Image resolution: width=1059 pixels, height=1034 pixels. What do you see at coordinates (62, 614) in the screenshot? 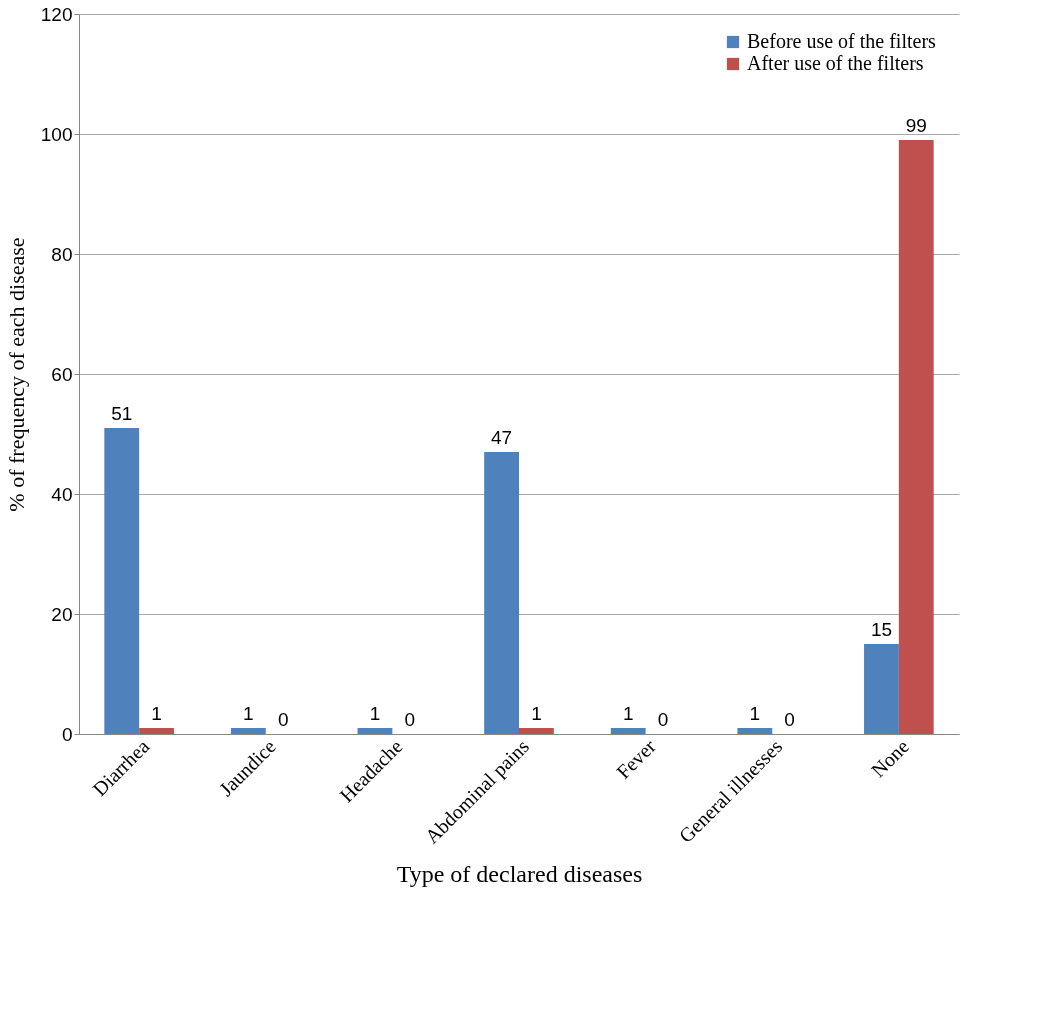
I see `y-tick-label: 20` at bounding box center [62, 614].